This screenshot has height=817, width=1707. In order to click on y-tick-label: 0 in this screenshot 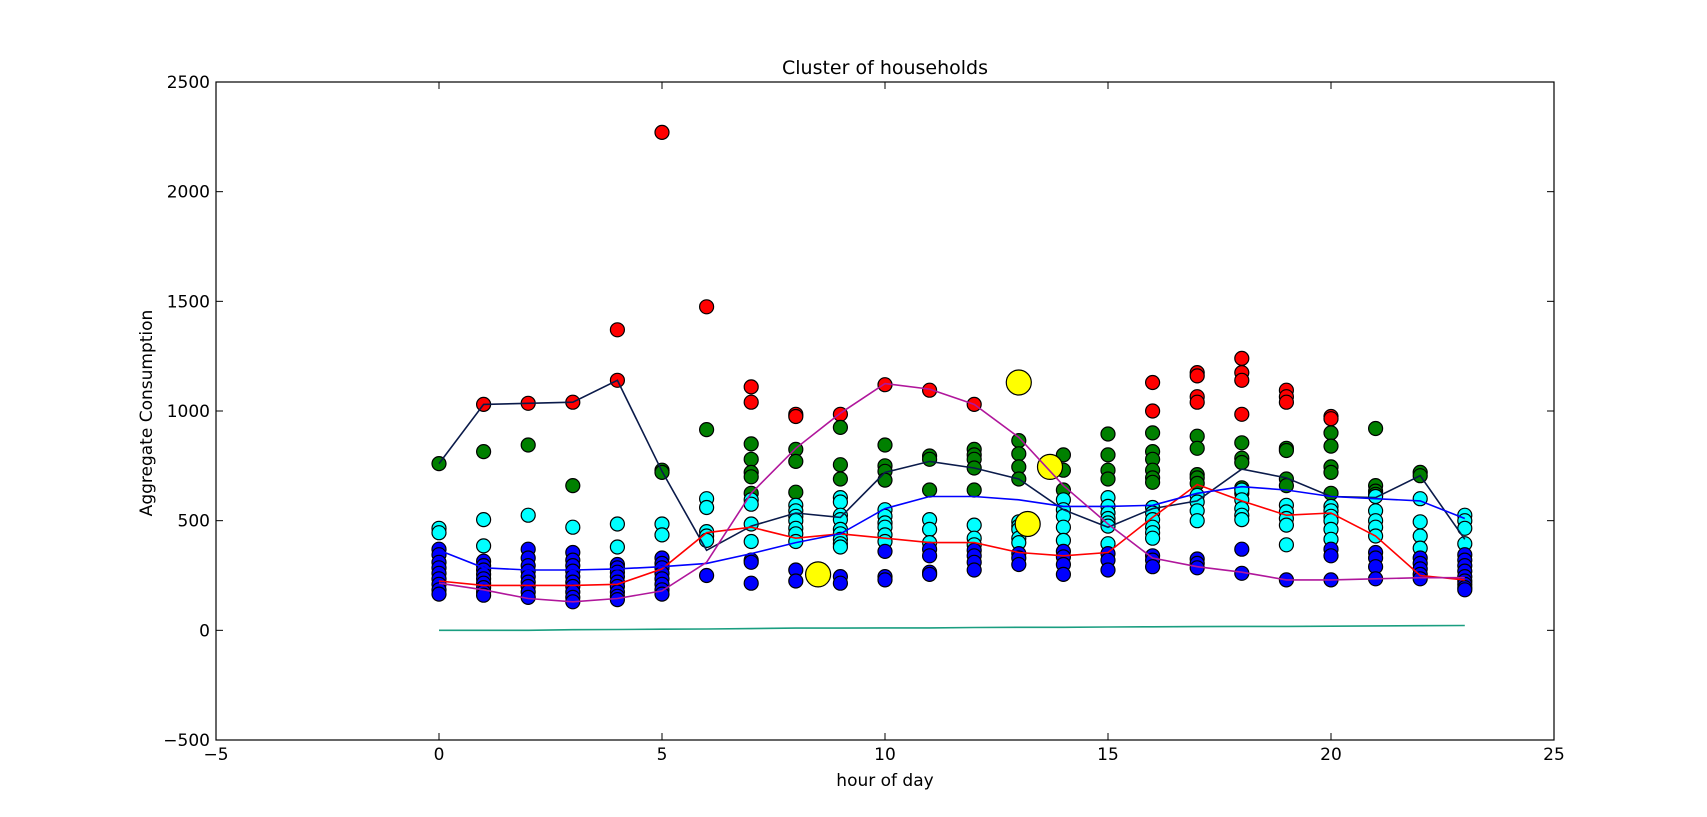, I will do `click(204, 631)`.